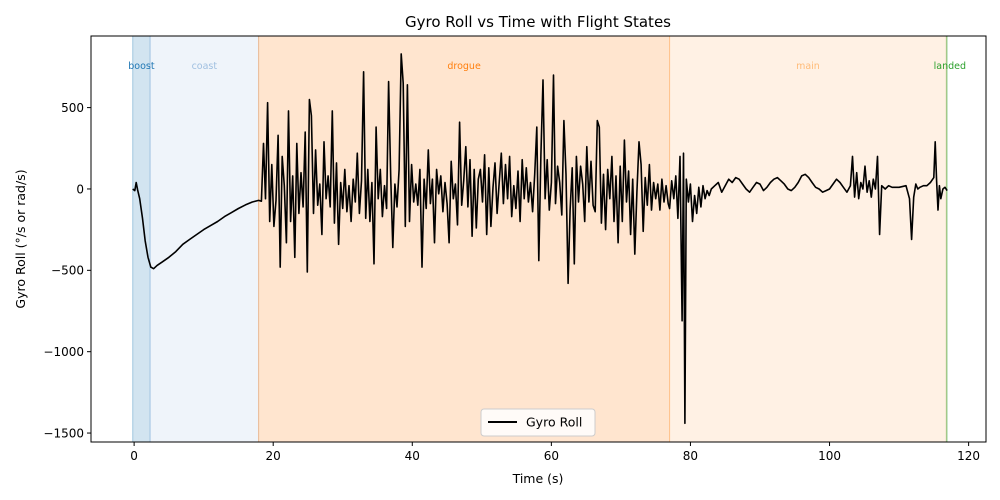 Image resolution: width=1000 pixels, height=500 pixels. I want to click on state-label-landed: landed, so click(950, 66).